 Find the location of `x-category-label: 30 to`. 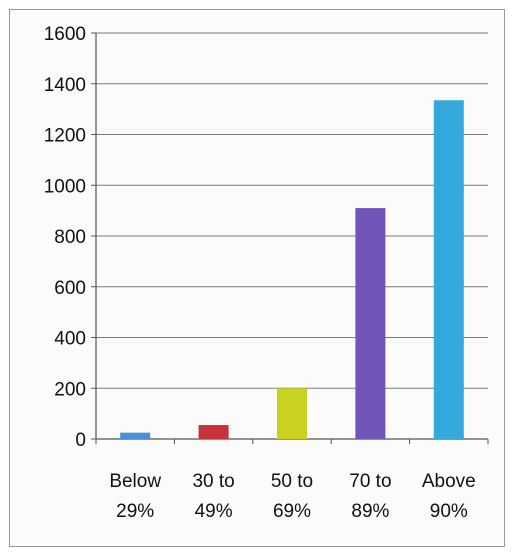

x-category-label: 30 to is located at coordinates (213, 481).